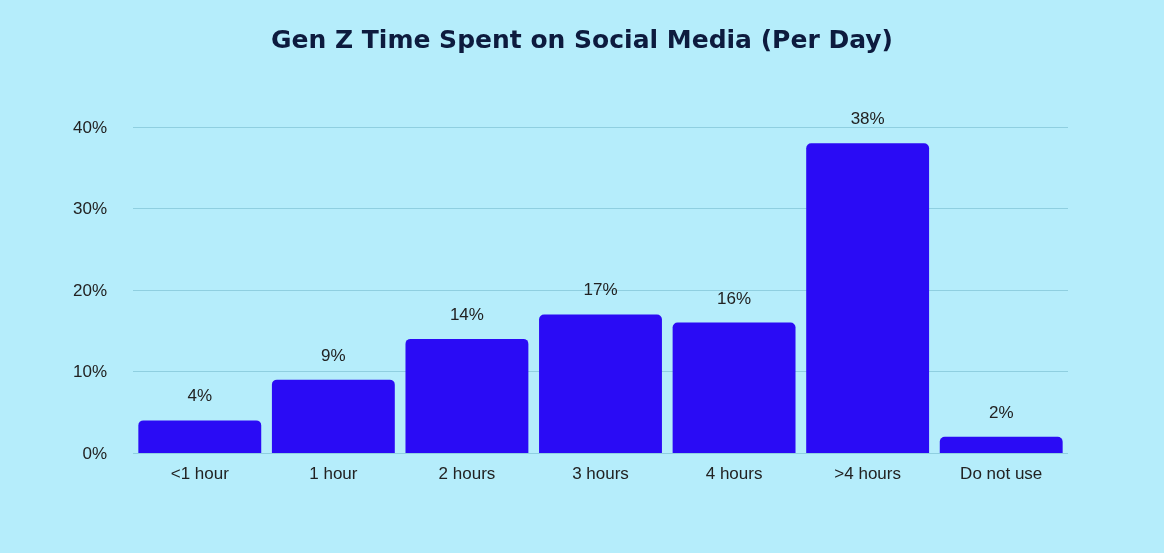 Image resolution: width=1164 pixels, height=553 pixels. What do you see at coordinates (94, 453) in the screenshot?
I see `y-tick-label: 0%` at bounding box center [94, 453].